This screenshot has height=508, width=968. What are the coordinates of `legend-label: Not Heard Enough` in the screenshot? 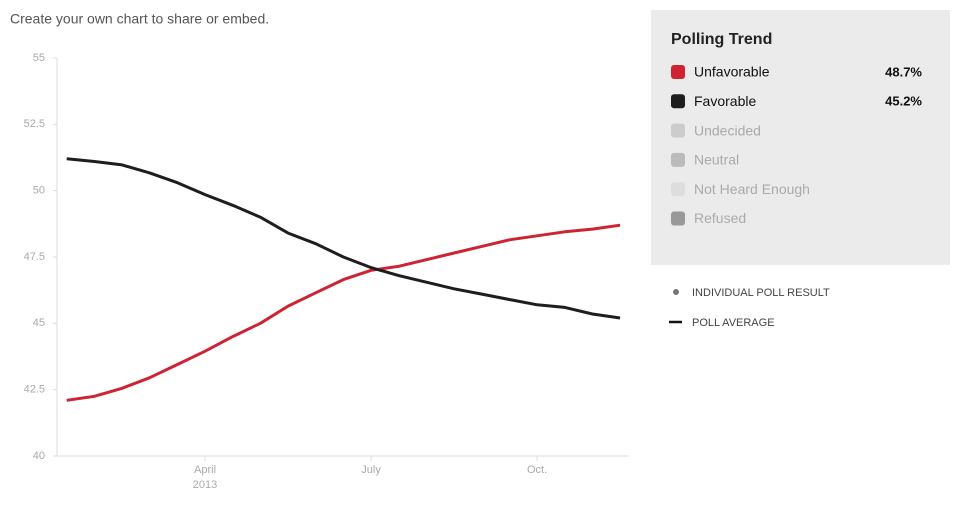 It's located at (752, 189).